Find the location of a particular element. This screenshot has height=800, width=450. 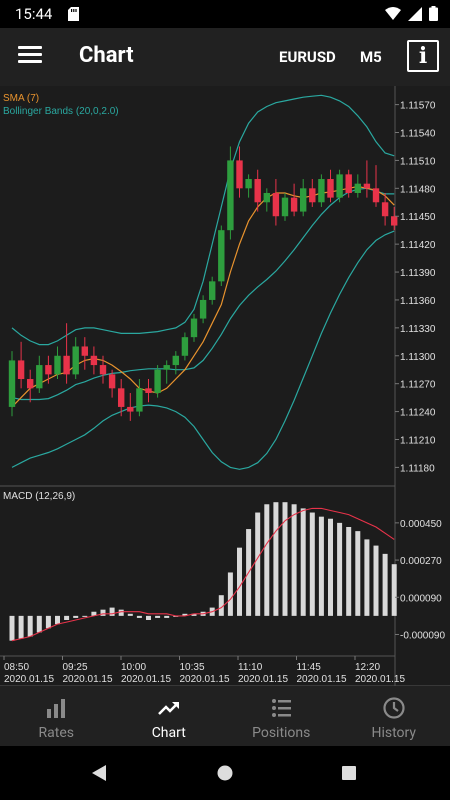

time-tick-label: 12:20 is located at coordinates (367, 667).